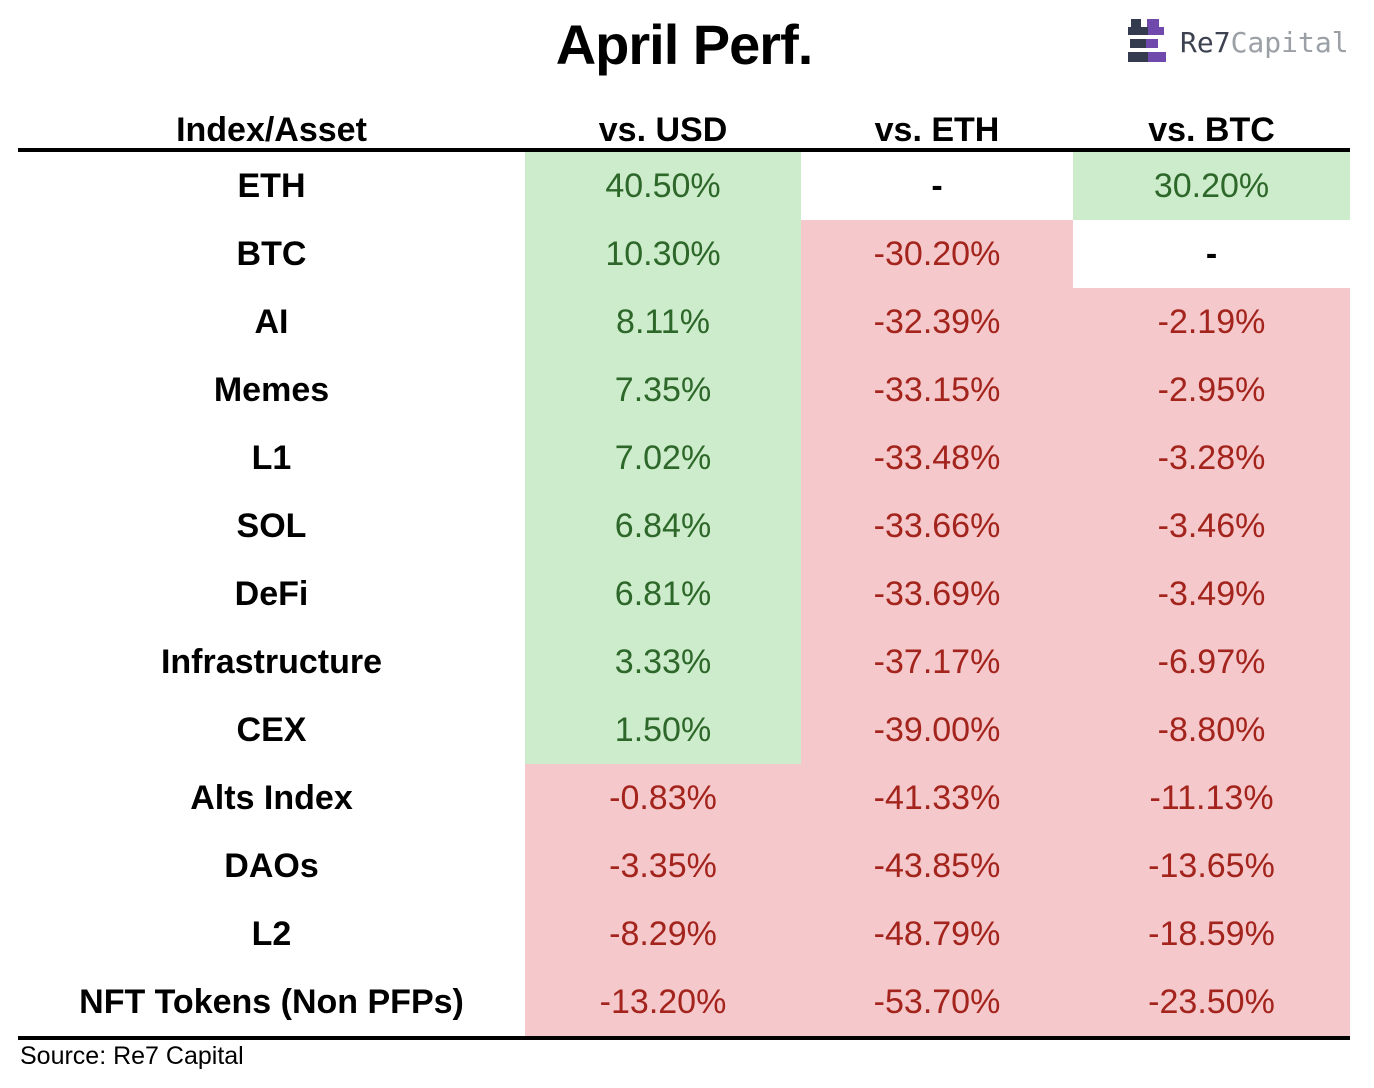 The height and width of the screenshot is (1088, 1374). I want to click on value-cell: -13.65%, so click(1211, 866).